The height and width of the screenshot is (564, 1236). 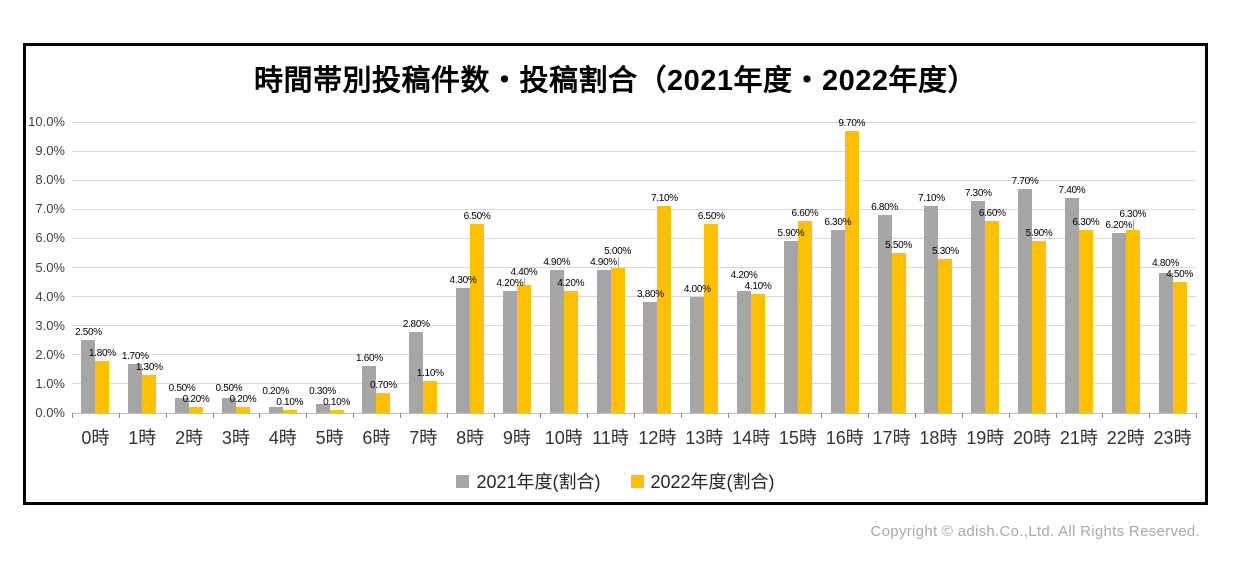 What do you see at coordinates (1078, 438) in the screenshot?
I see `x-tick-label: 21時` at bounding box center [1078, 438].